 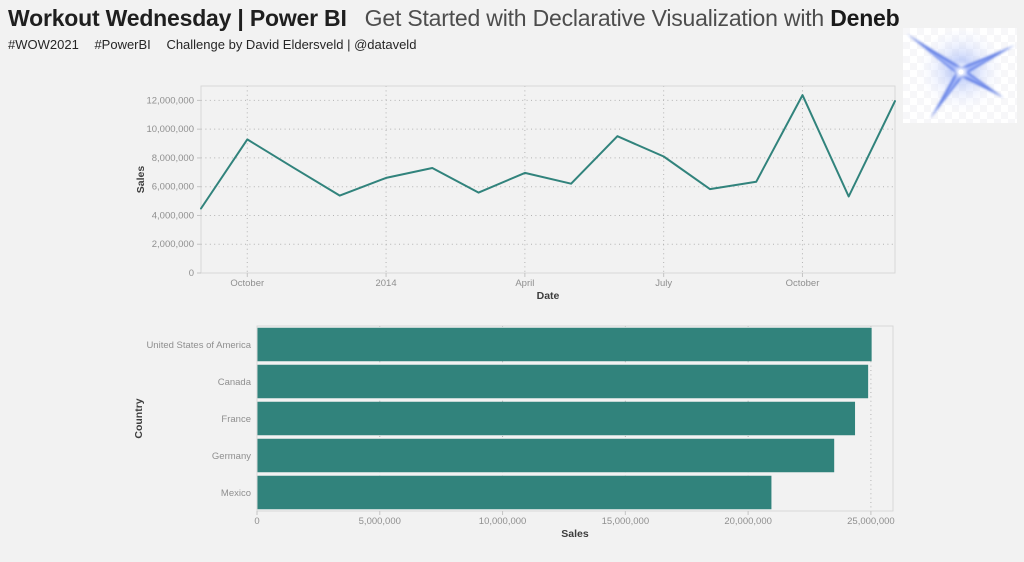 What do you see at coordinates (191, 273) in the screenshot?
I see `y-tick-label: 0` at bounding box center [191, 273].